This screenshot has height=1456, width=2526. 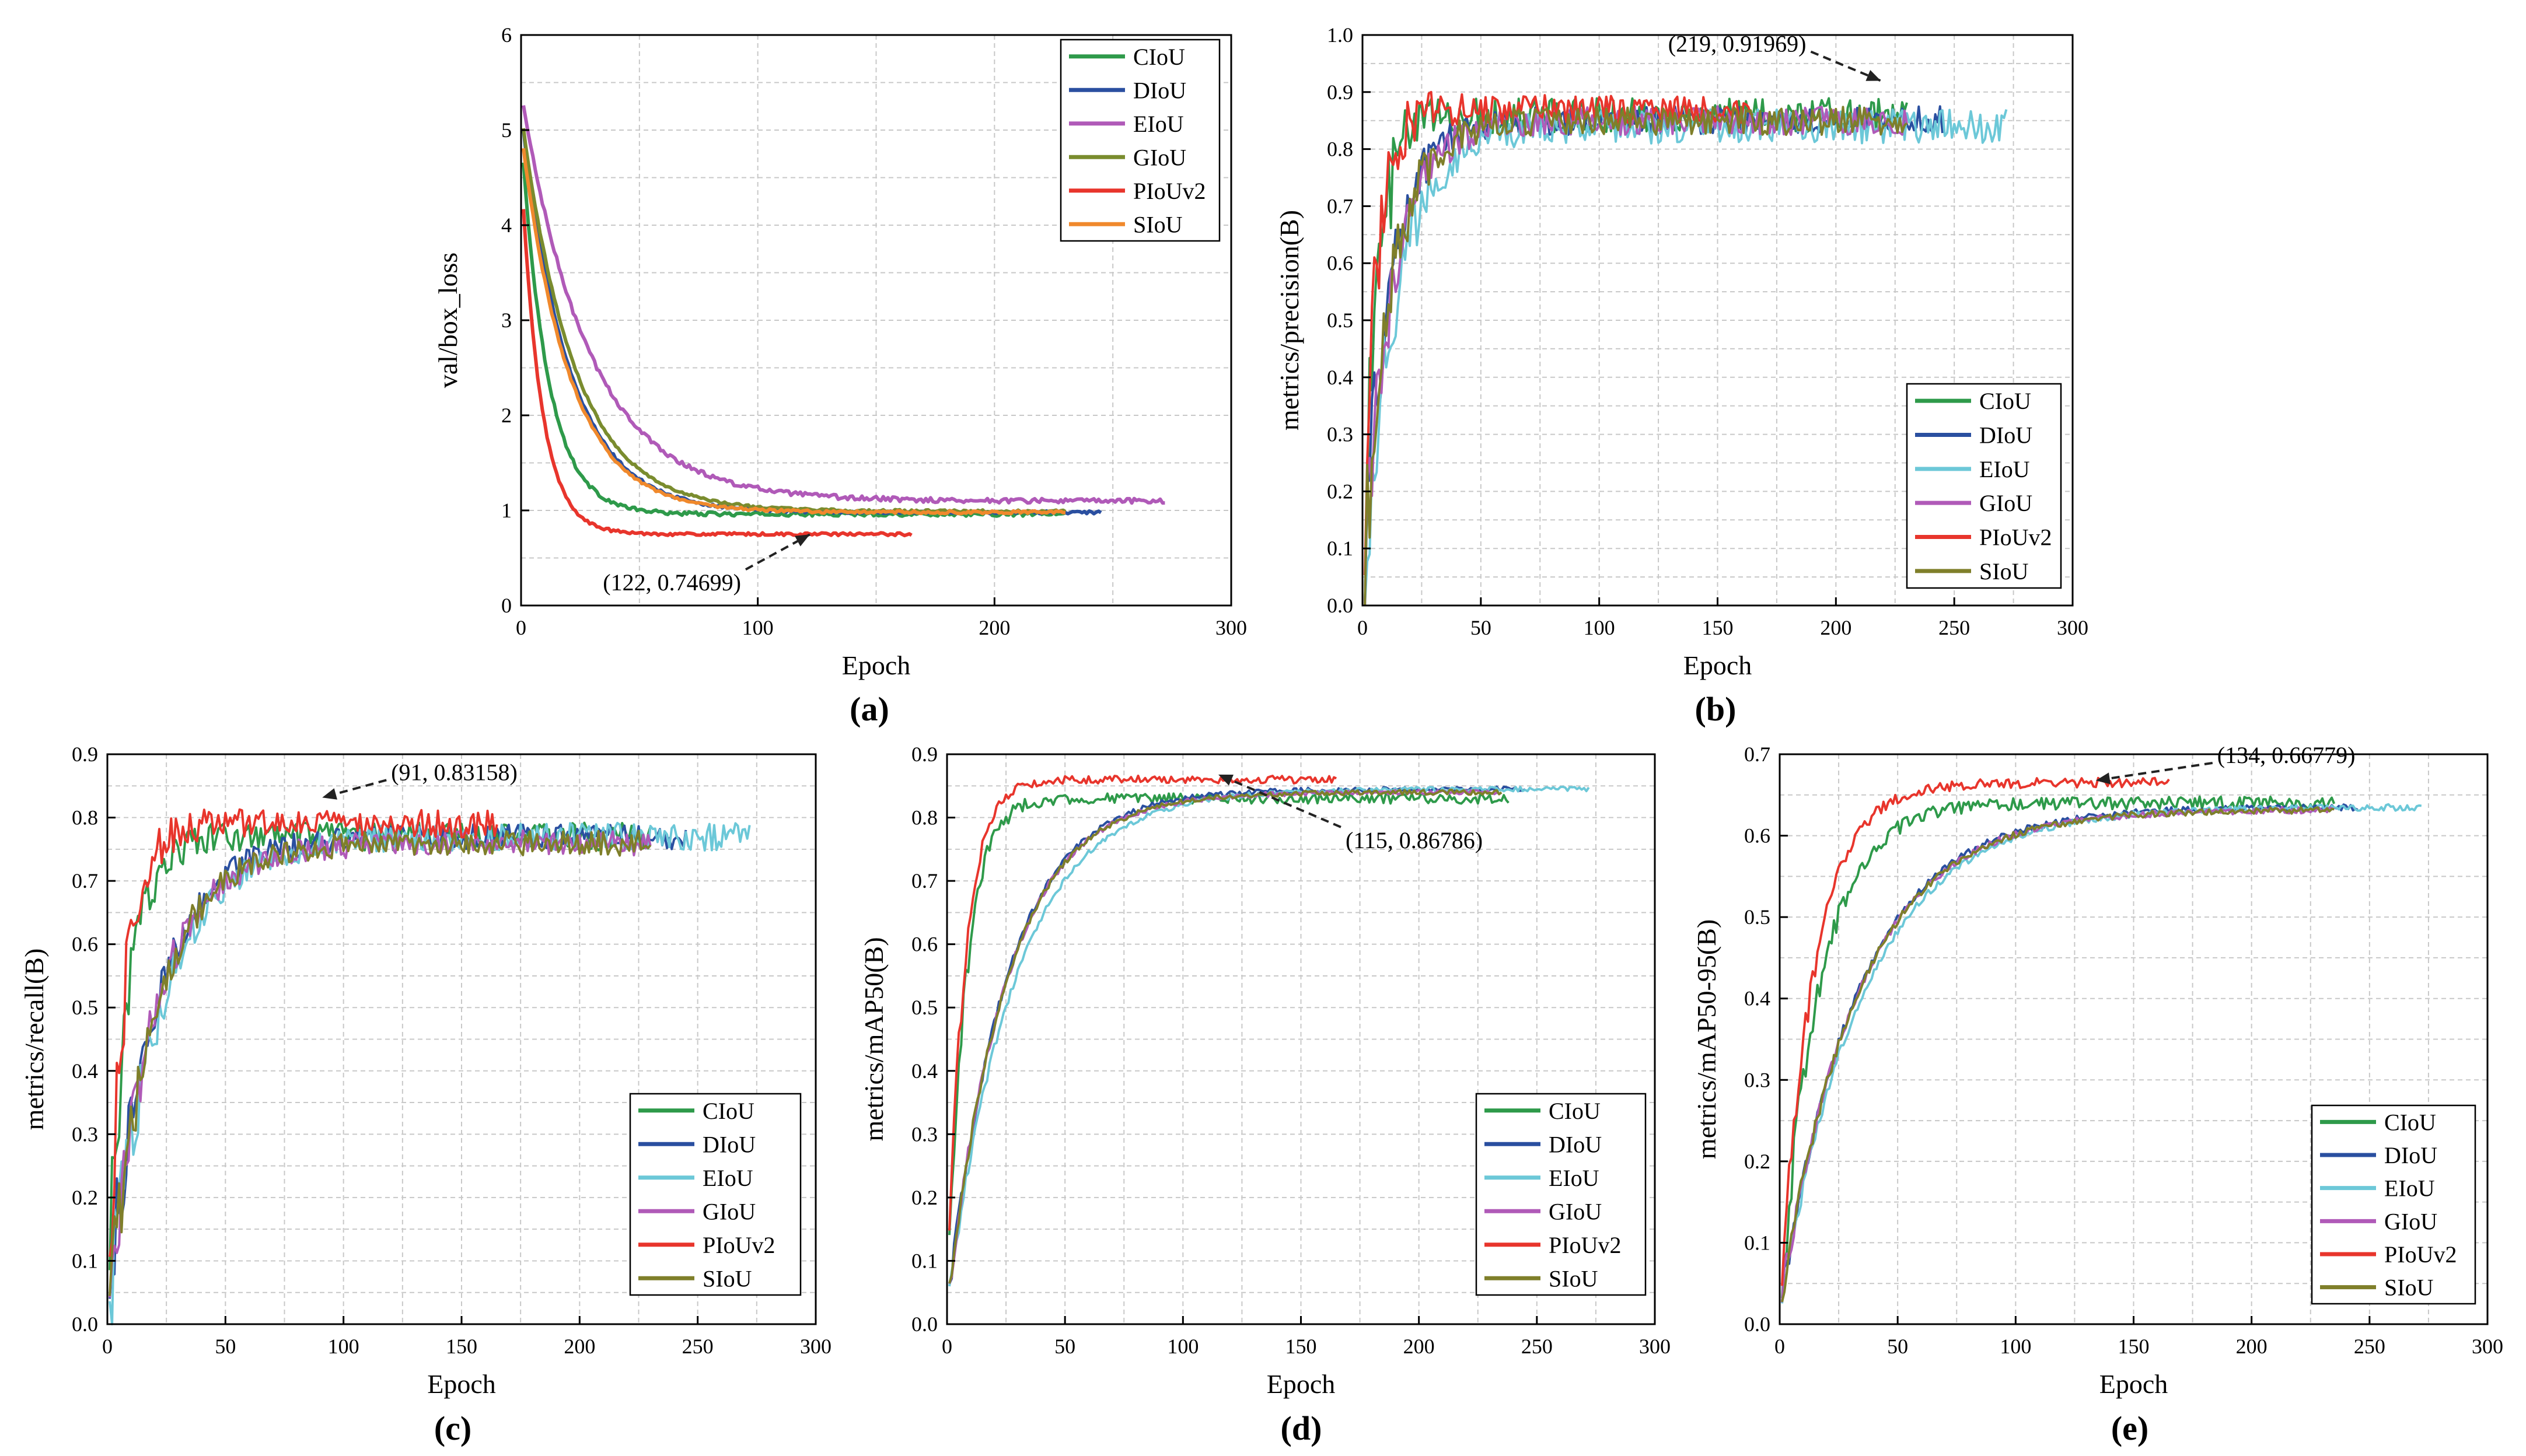 I want to click on y-tick-label: 0.6, so click(x=1340, y=263).